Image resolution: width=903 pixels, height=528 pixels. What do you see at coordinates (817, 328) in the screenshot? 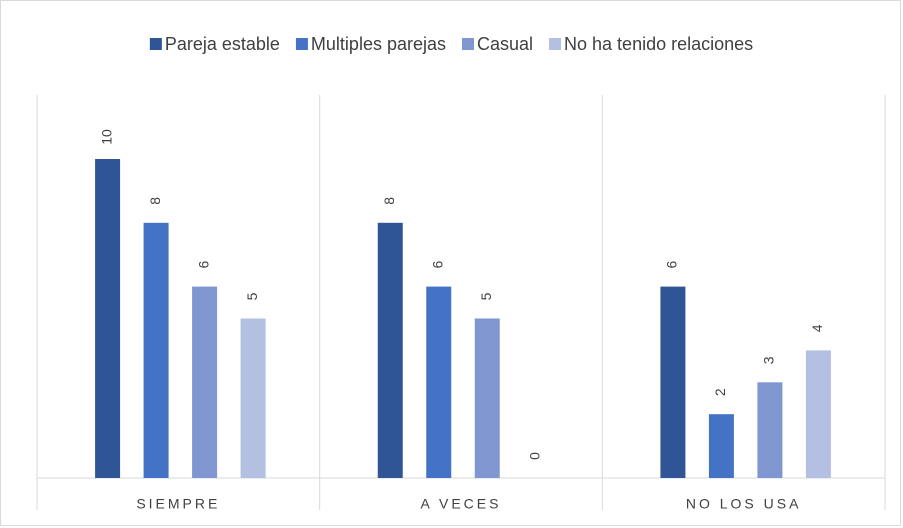
I see `data-label: 4` at bounding box center [817, 328].